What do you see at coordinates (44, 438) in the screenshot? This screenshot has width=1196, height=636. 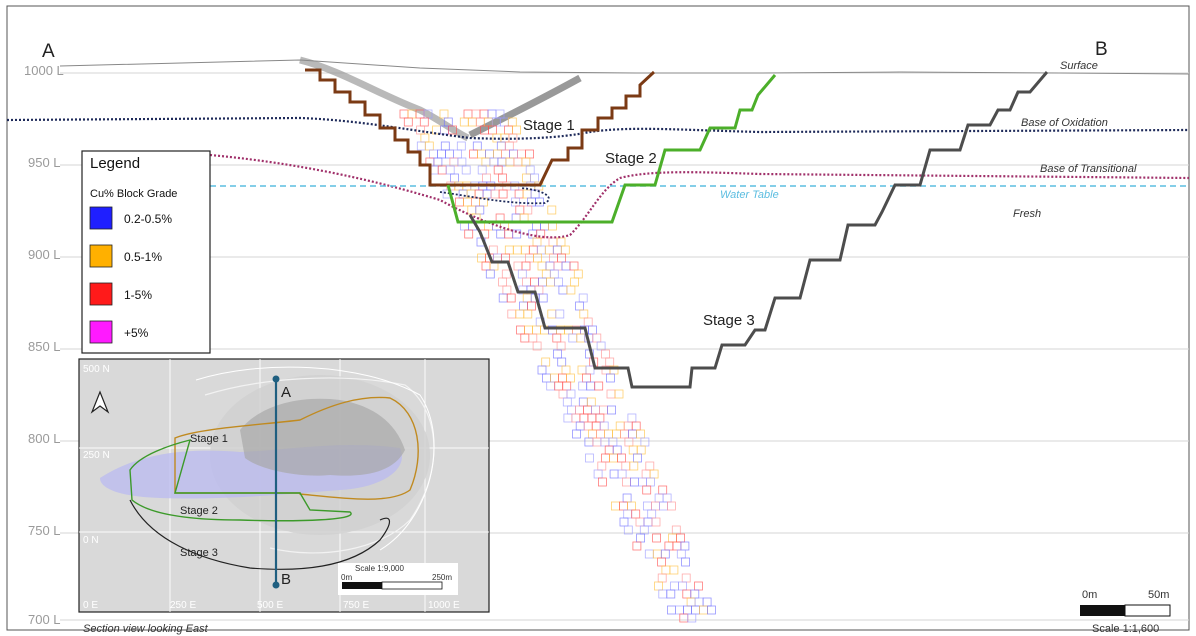 I see `level-800: 800 L` at bounding box center [44, 438].